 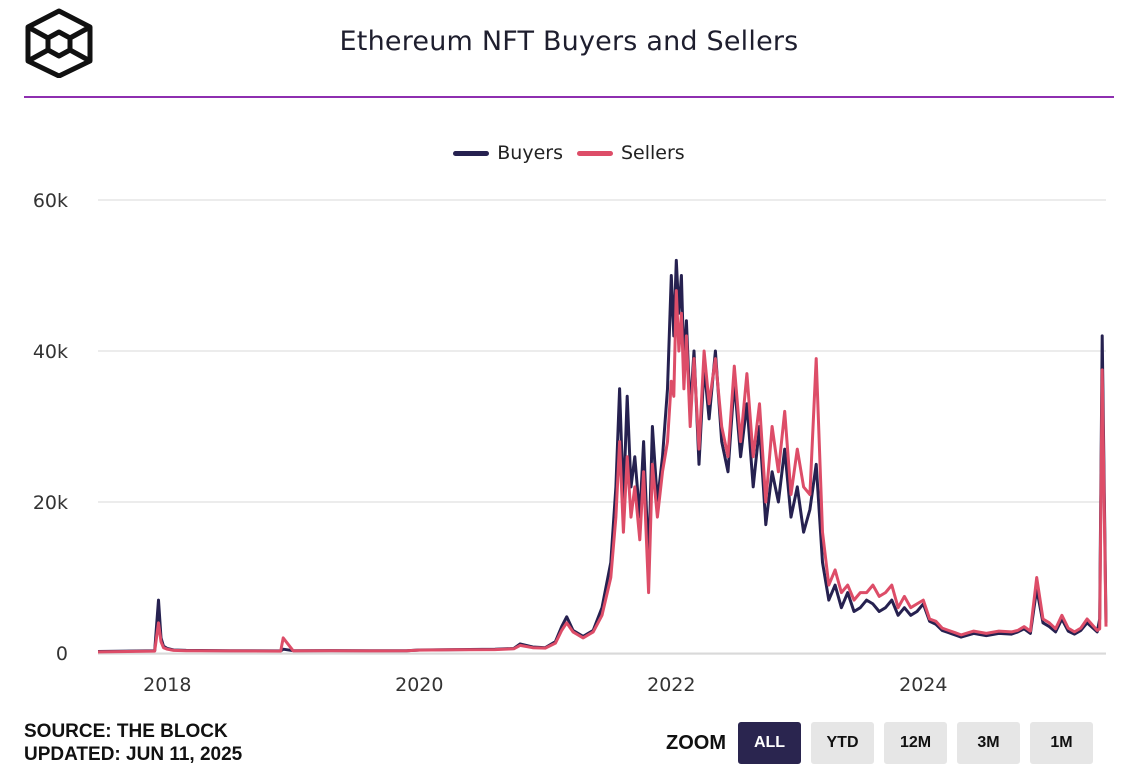 I want to click on legend-label-sellers: Sellers, so click(x=653, y=153).